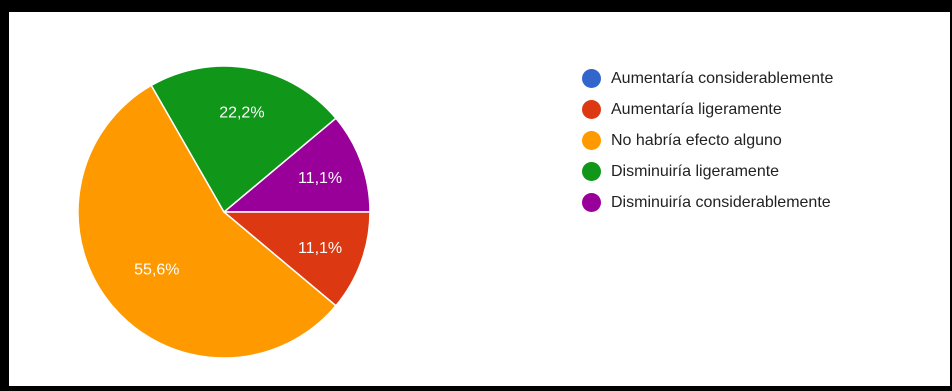 The width and height of the screenshot is (952, 391). I want to click on pie-slice-disminuiria-ligeramente, so click(243, 139).